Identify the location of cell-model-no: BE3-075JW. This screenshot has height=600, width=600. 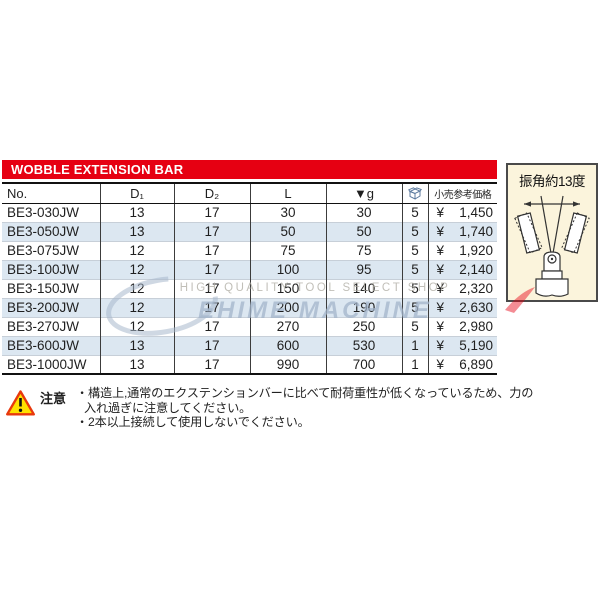
(51, 250).